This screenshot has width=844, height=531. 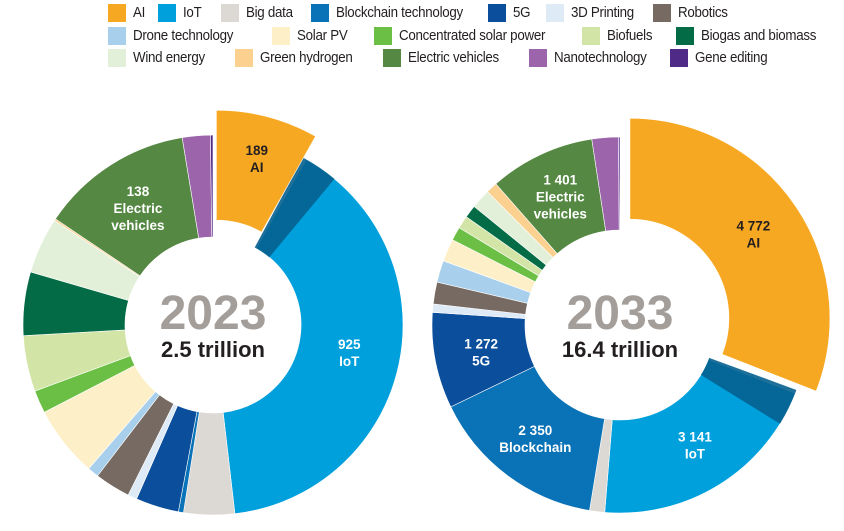 I want to click on legend-item-biofuels: Biofuels, so click(x=618, y=35).